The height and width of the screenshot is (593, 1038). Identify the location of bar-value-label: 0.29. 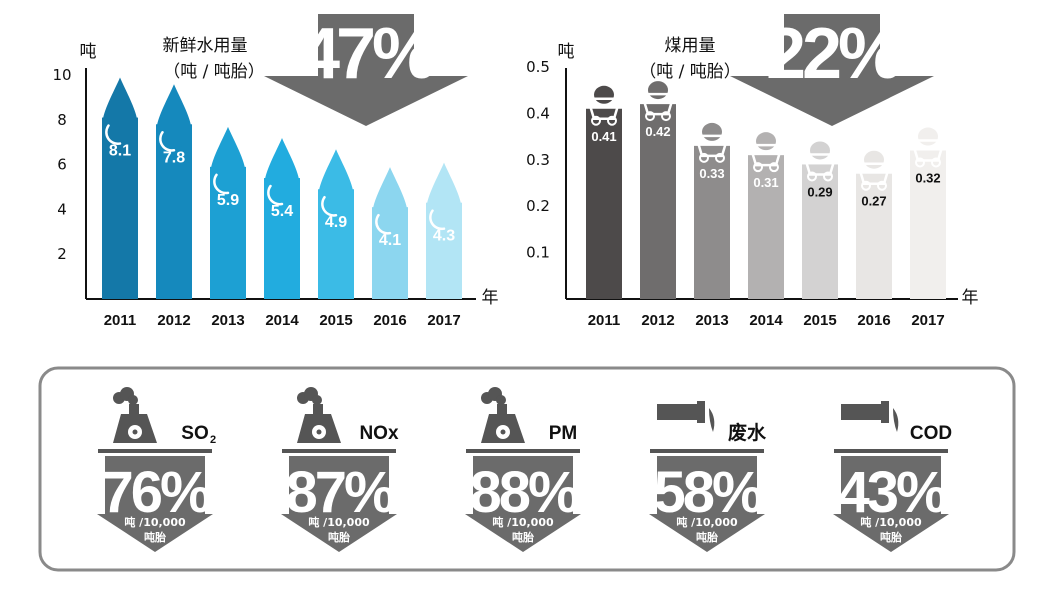
(819, 191).